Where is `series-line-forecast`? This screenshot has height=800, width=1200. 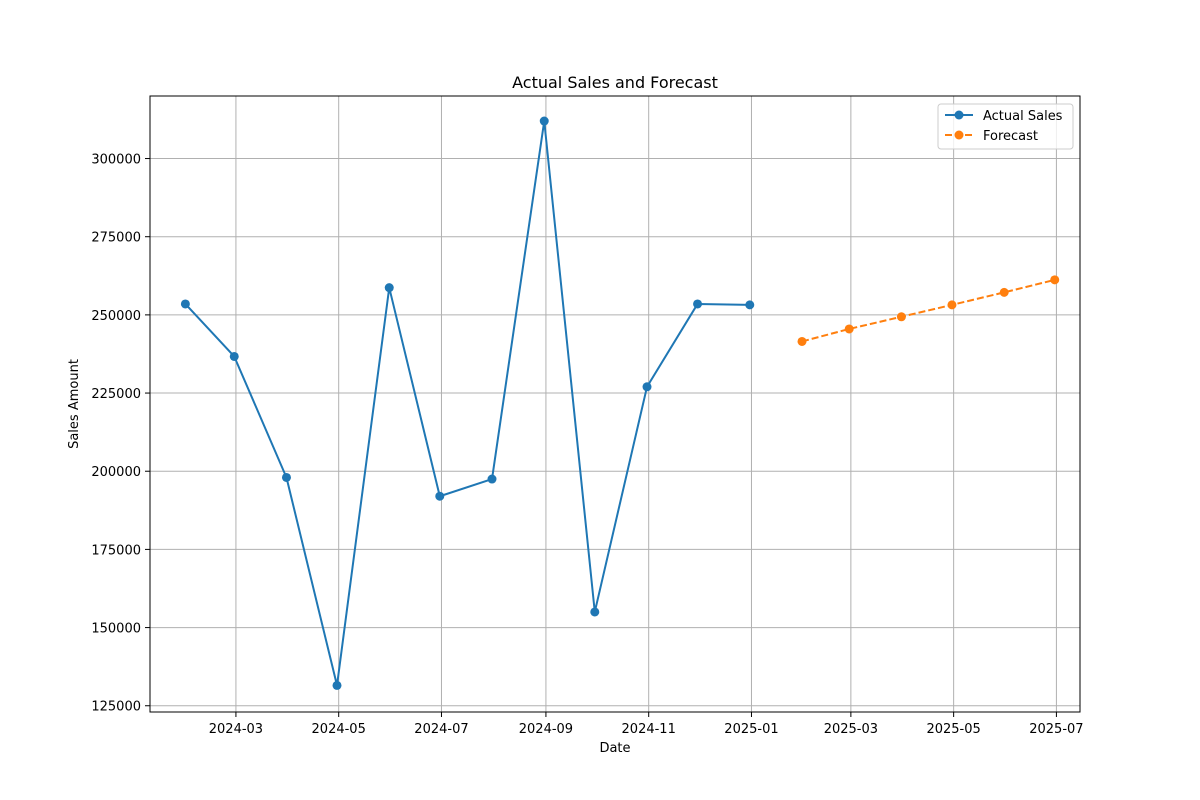 series-line-forecast is located at coordinates (928, 310).